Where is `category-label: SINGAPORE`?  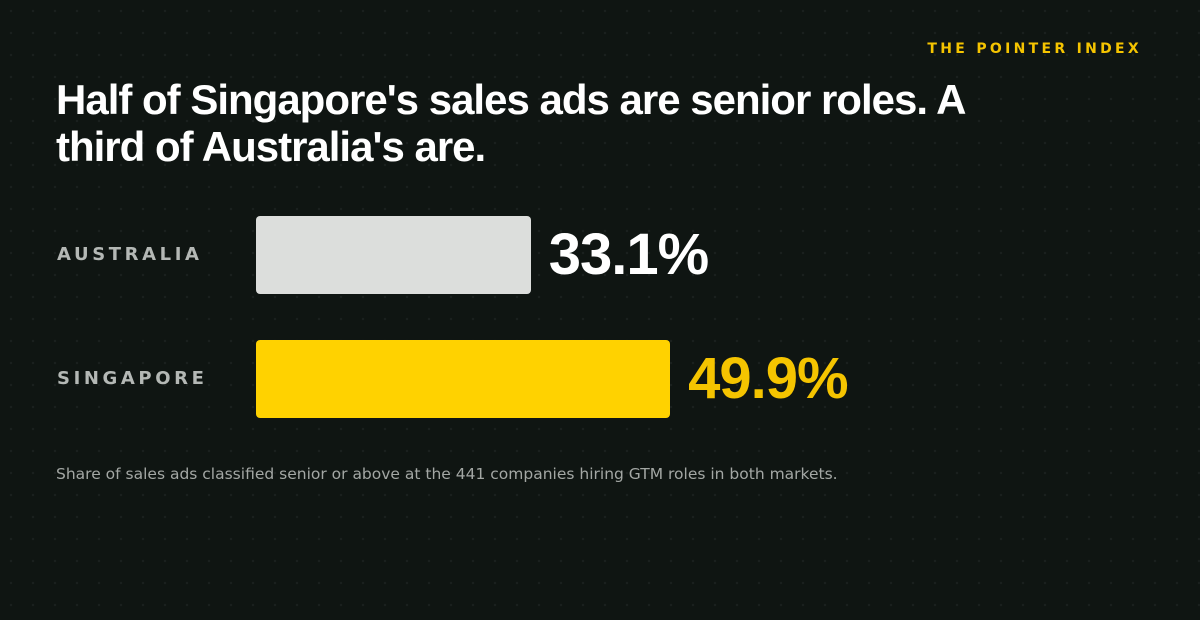 category-label: SINGAPORE is located at coordinates (132, 378).